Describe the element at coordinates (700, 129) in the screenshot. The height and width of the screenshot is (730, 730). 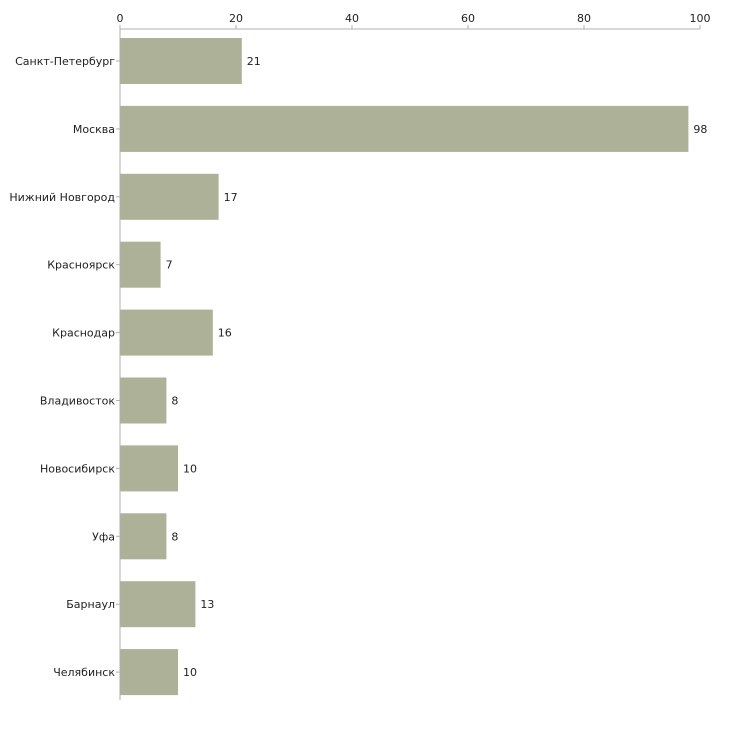
I see `data-label: 98` at that location.